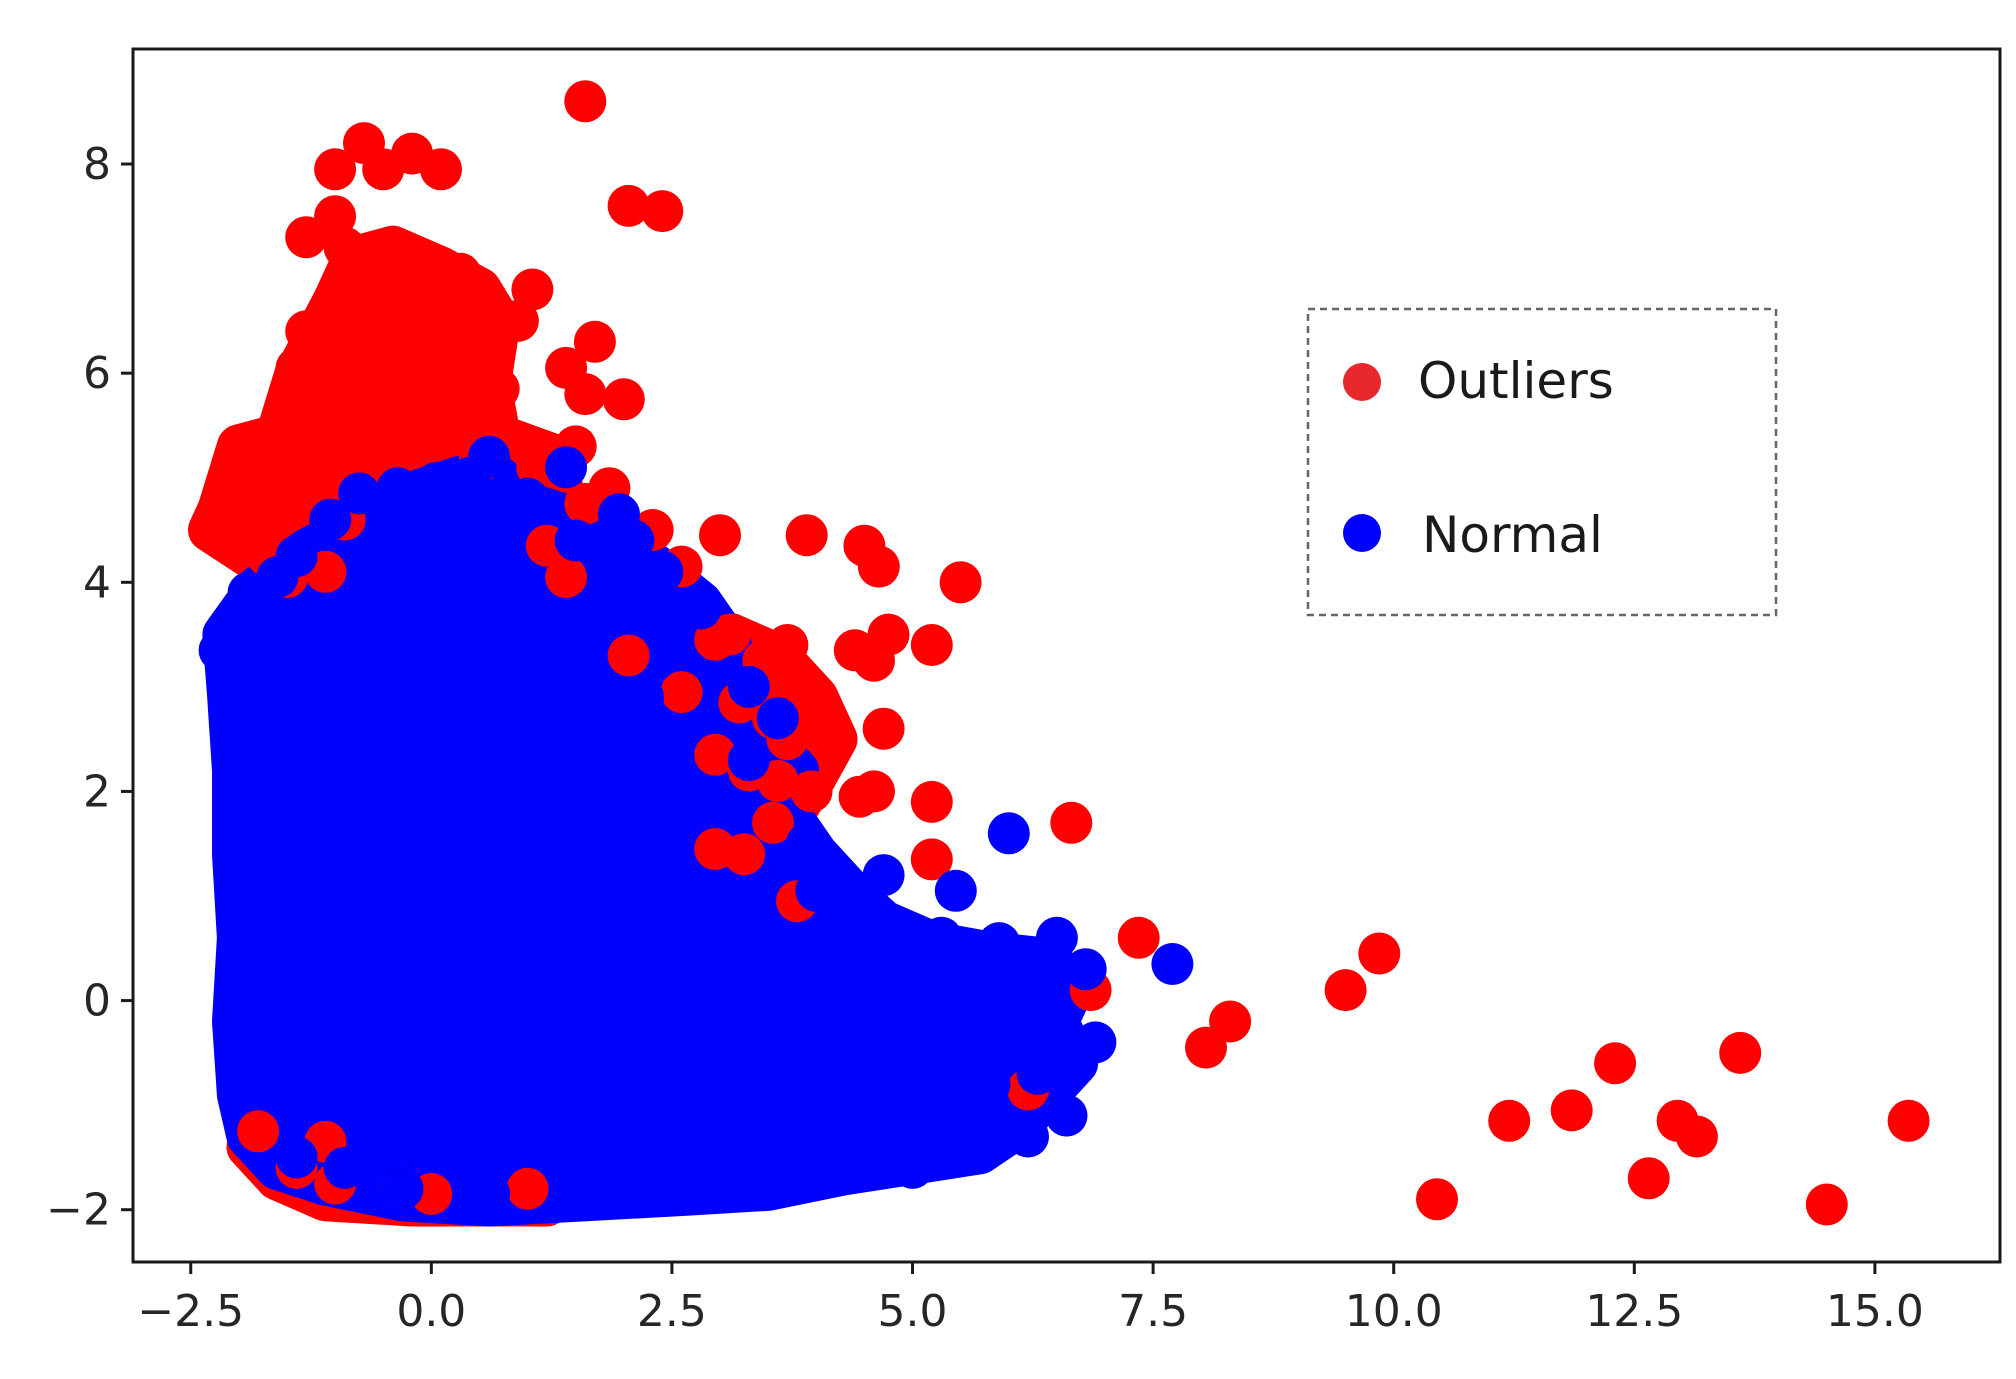 The width and height of the screenshot is (2016, 1379). I want to click on legend-frame, so click(1542, 462).